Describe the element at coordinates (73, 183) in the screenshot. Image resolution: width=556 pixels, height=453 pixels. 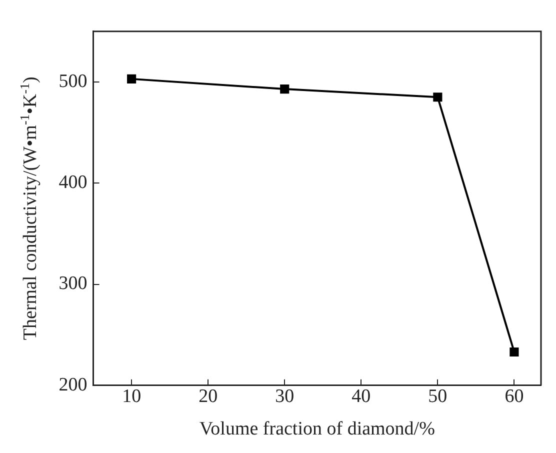
I see `y-tick-label: 400` at that location.